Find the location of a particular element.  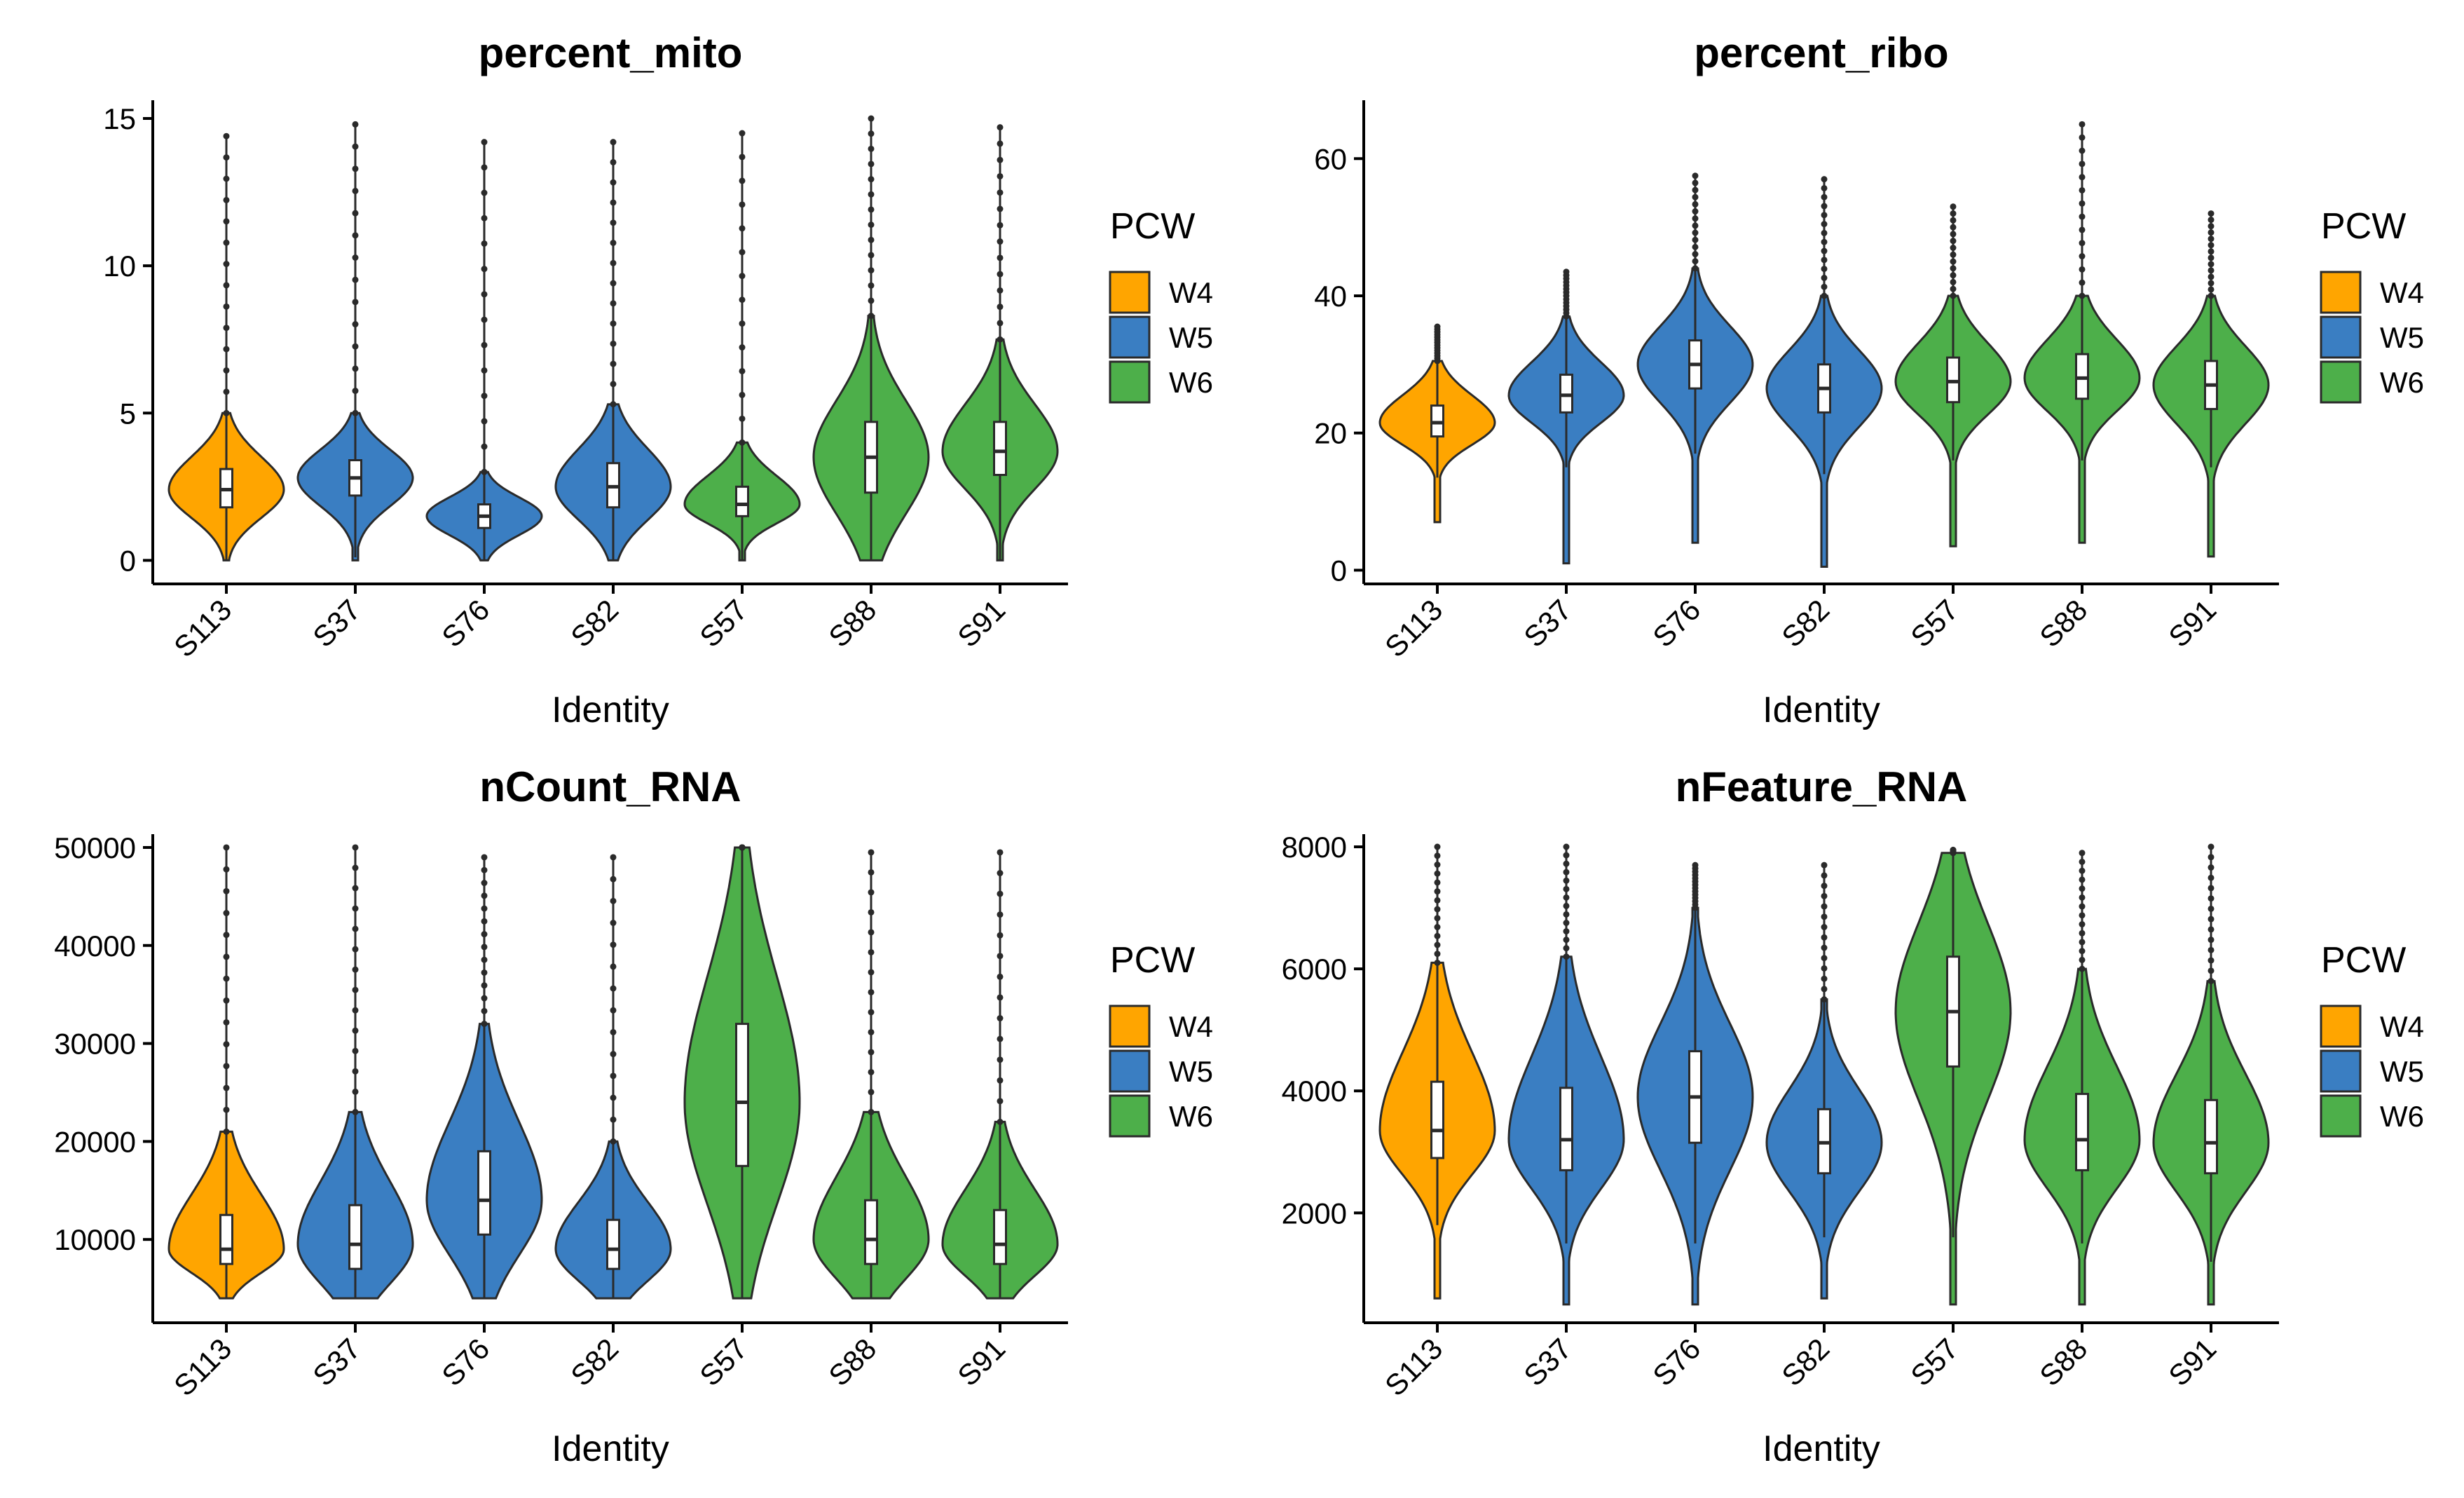

violin-s76 is located at coordinates (484, 350).